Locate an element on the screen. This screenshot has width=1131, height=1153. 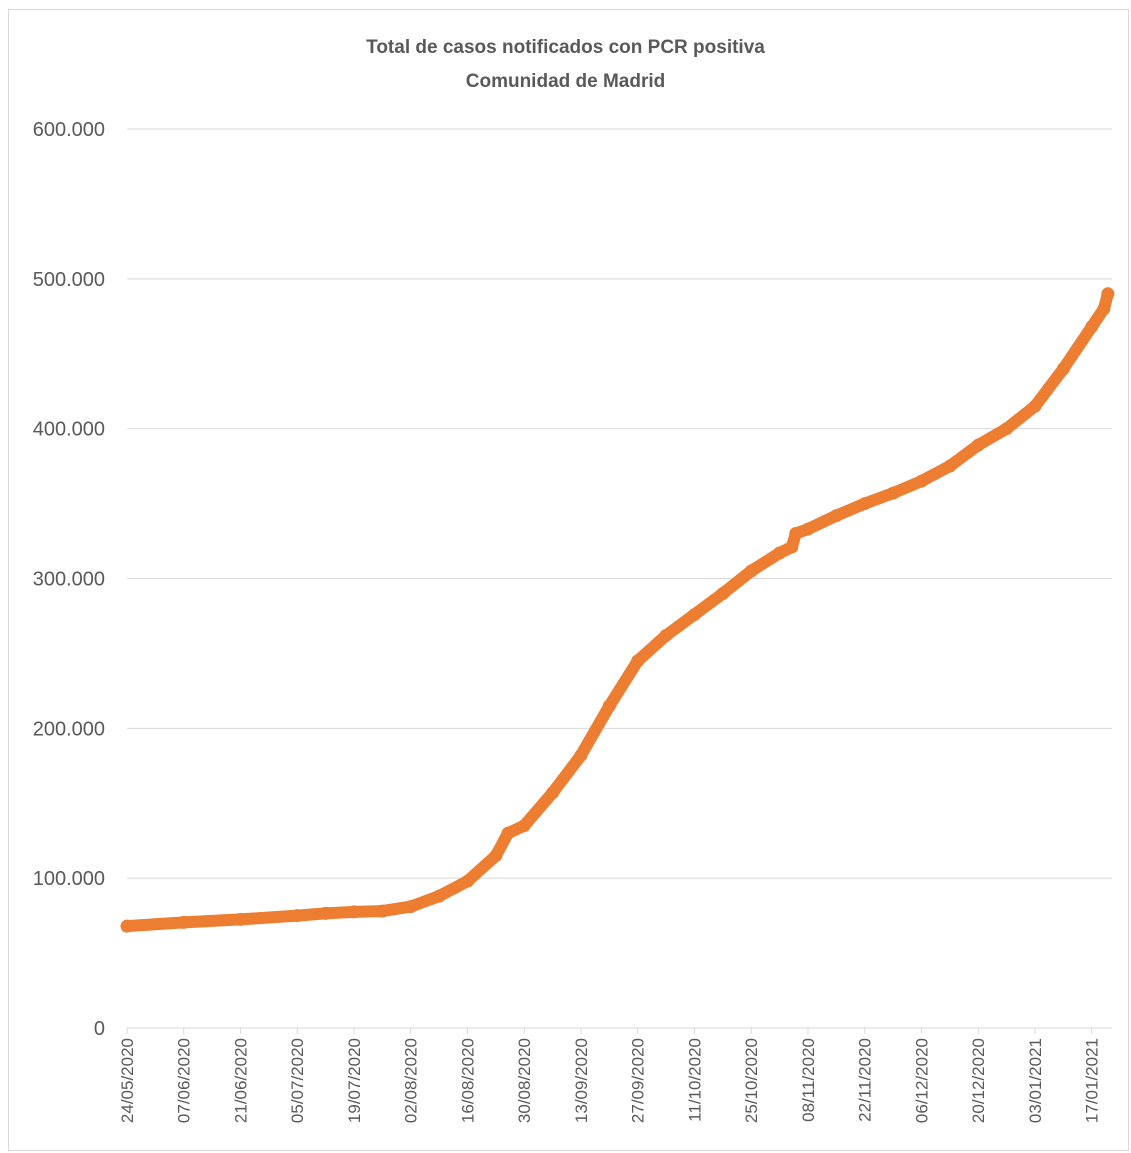
chart-subtitle: Comunidad de Madrid is located at coordinates (565, 81).